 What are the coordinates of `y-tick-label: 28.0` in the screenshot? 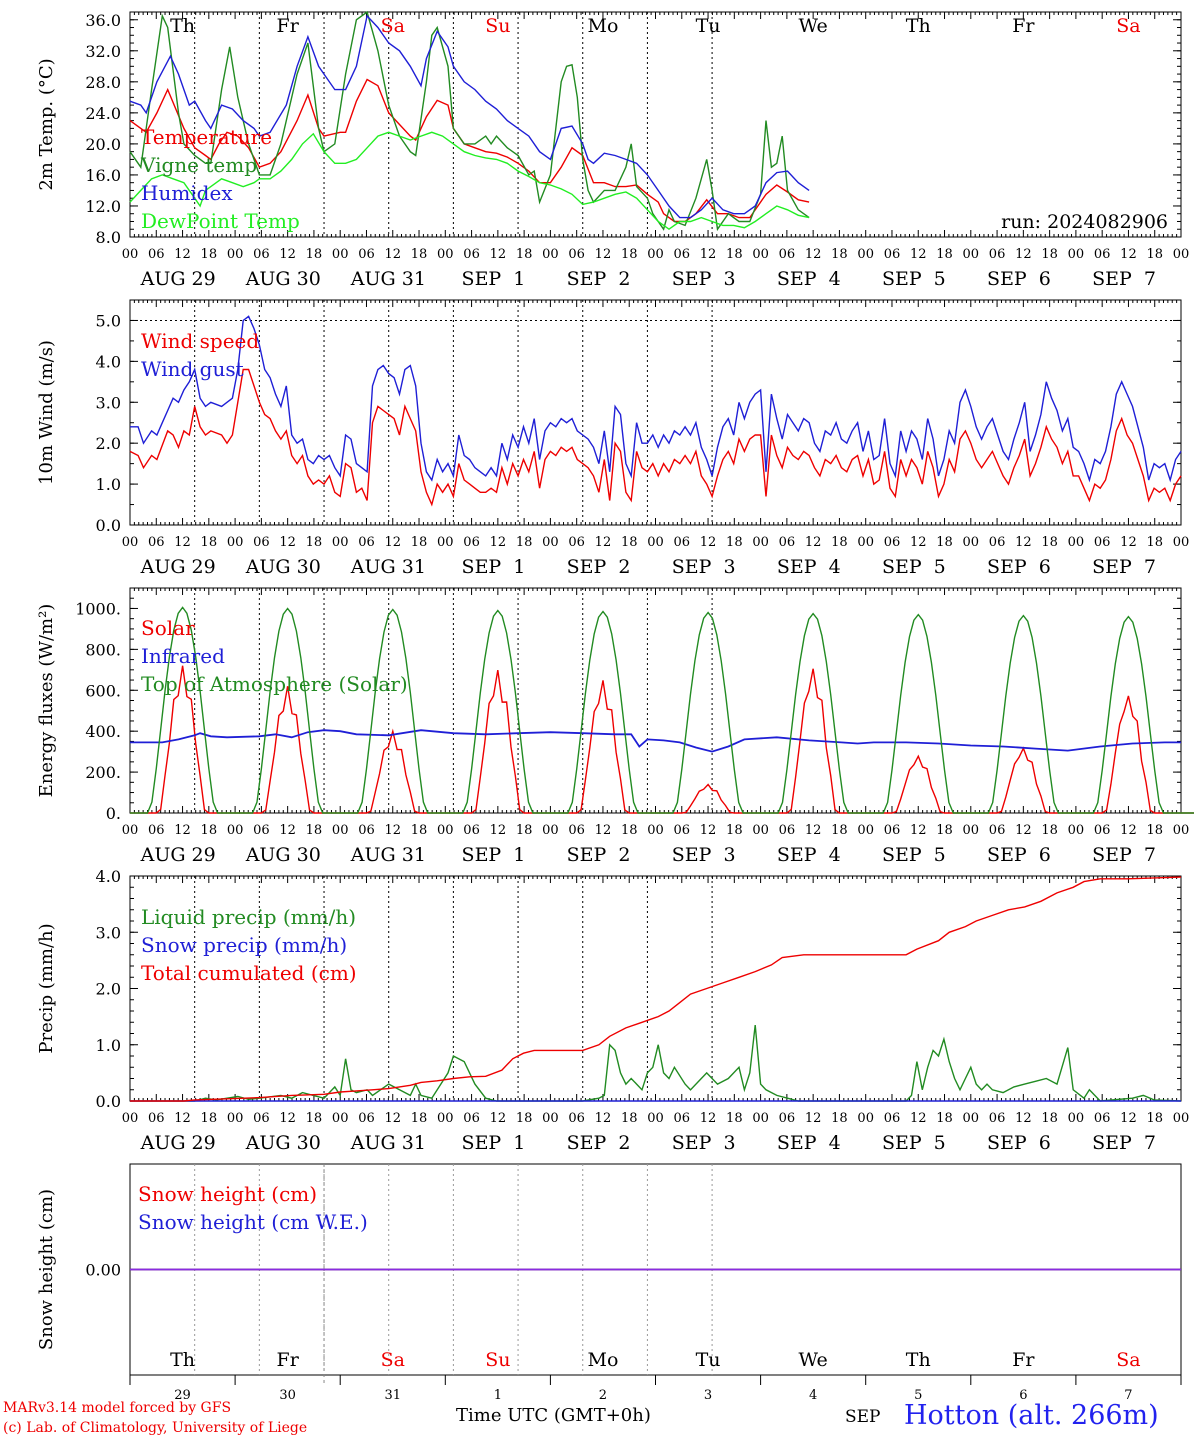 It's located at (103, 82).